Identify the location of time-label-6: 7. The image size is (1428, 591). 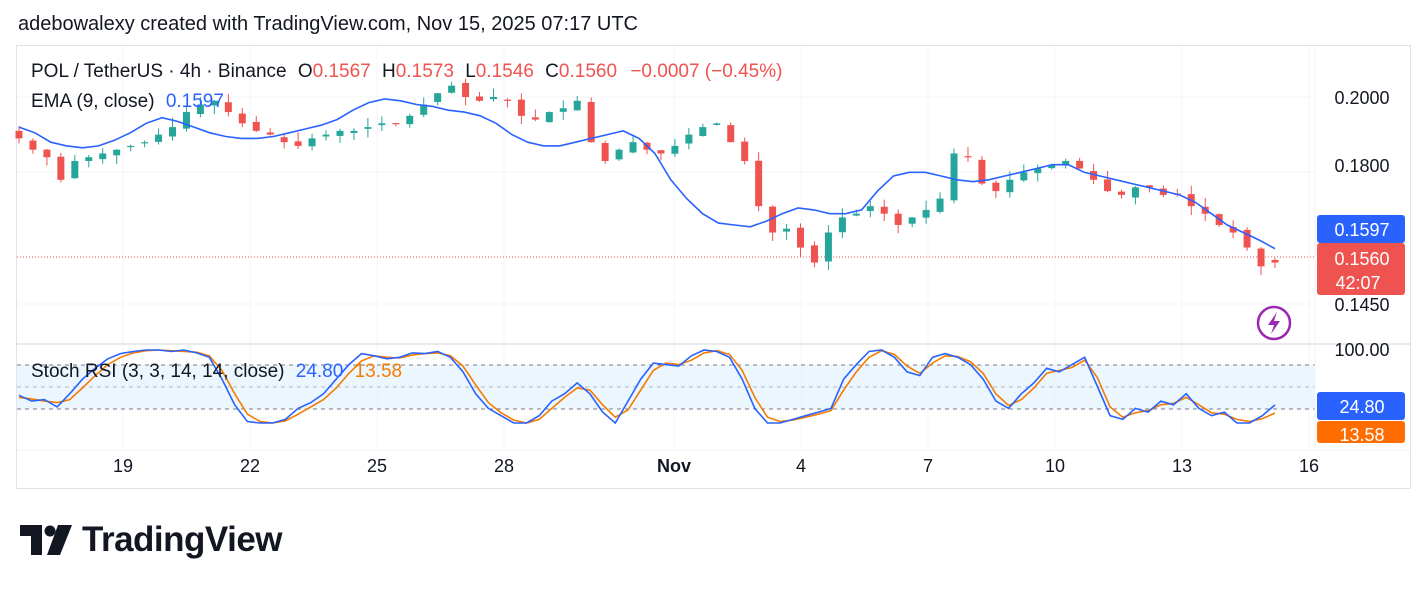
(928, 466).